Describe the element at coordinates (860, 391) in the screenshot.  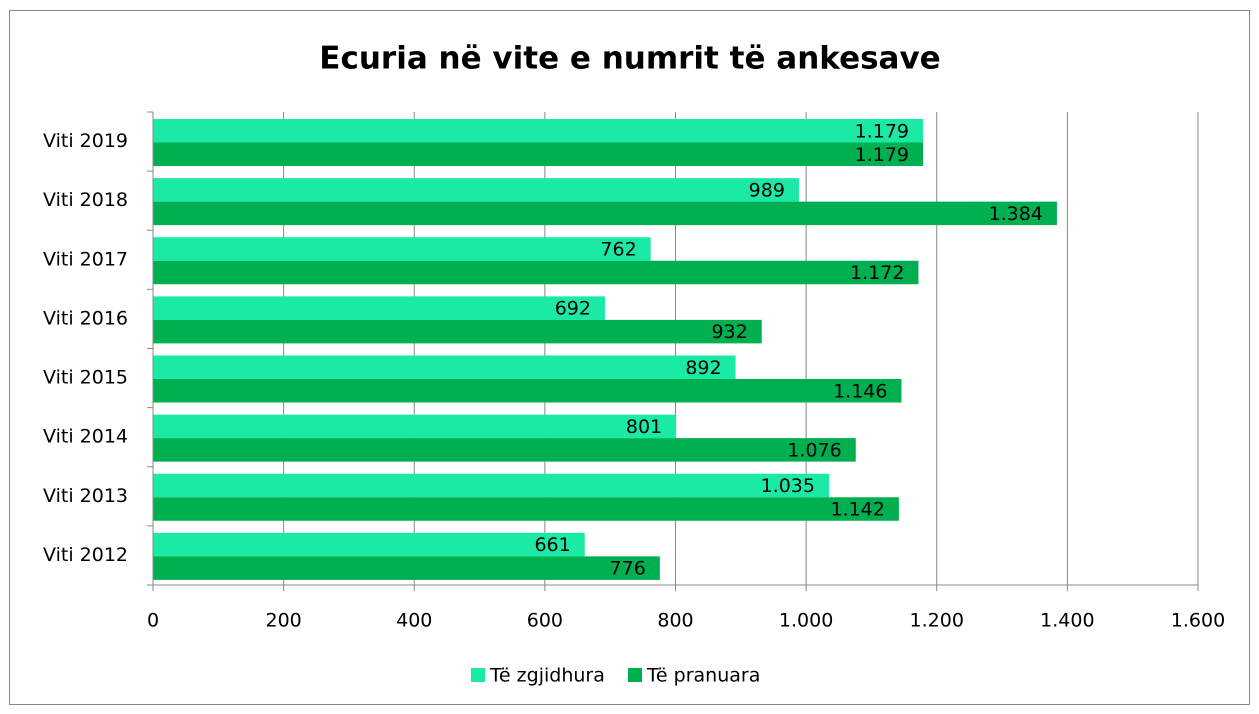
I see `value-label: 1.146` at that location.